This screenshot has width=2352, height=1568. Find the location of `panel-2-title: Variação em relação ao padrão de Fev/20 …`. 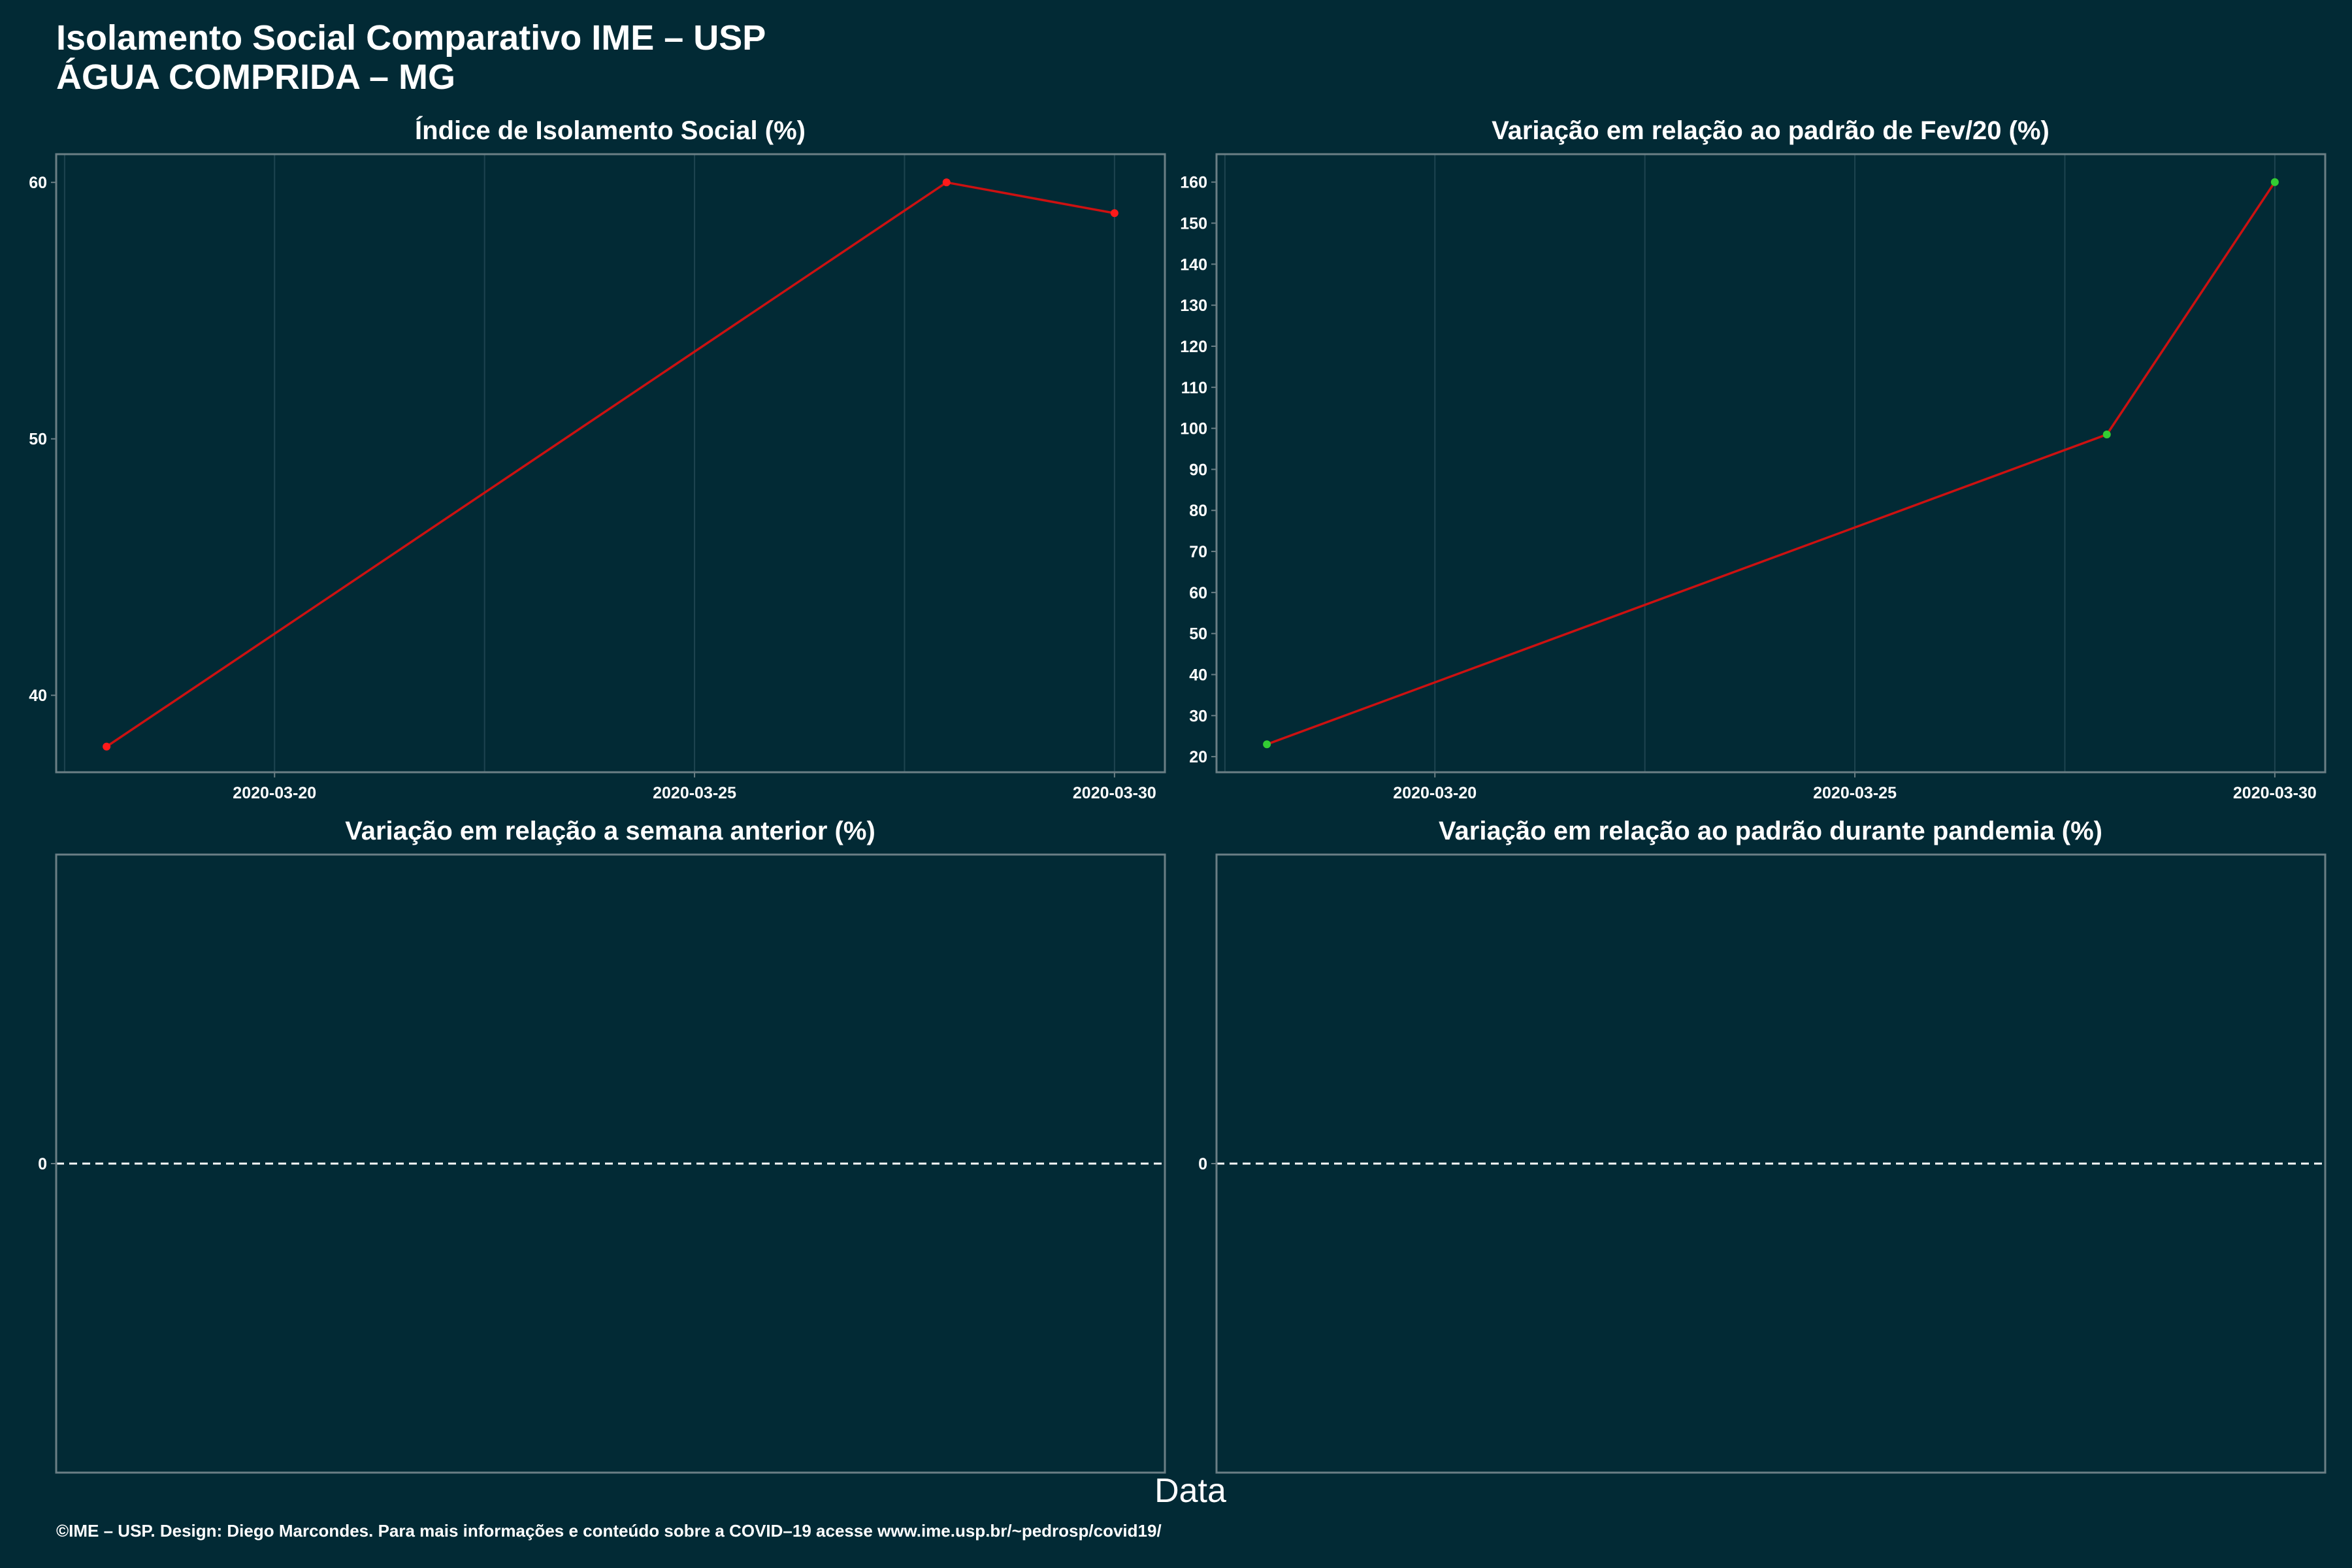

panel-2-title: Variação em relação ao padrão de Fev/20 … is located at coordinates (1771, 130).